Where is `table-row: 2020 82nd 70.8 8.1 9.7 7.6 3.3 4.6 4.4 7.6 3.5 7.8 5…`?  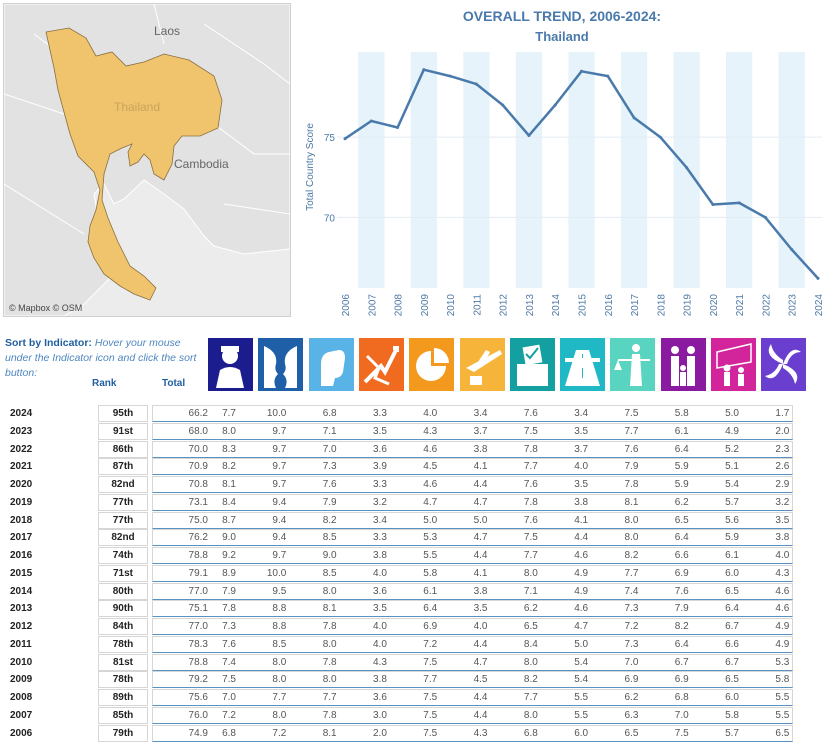 table-row: 2020 82nd 70.8 8.1 9.7 7.6 3.3 4.6 4.4 7.6 3.5 7.8 5… is located at coordinates (413, 485).